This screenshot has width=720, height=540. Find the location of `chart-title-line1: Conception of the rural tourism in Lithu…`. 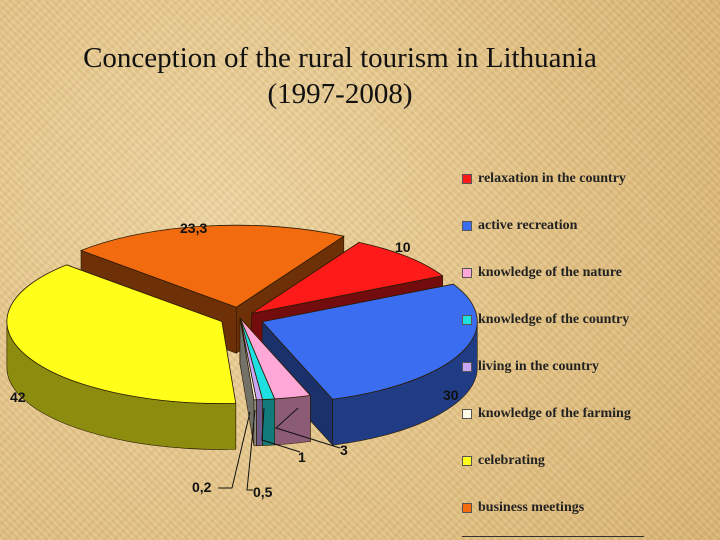

chart-title-line1: Conception of the rural tourism in Lithu… is located at coordinates (340, 58).